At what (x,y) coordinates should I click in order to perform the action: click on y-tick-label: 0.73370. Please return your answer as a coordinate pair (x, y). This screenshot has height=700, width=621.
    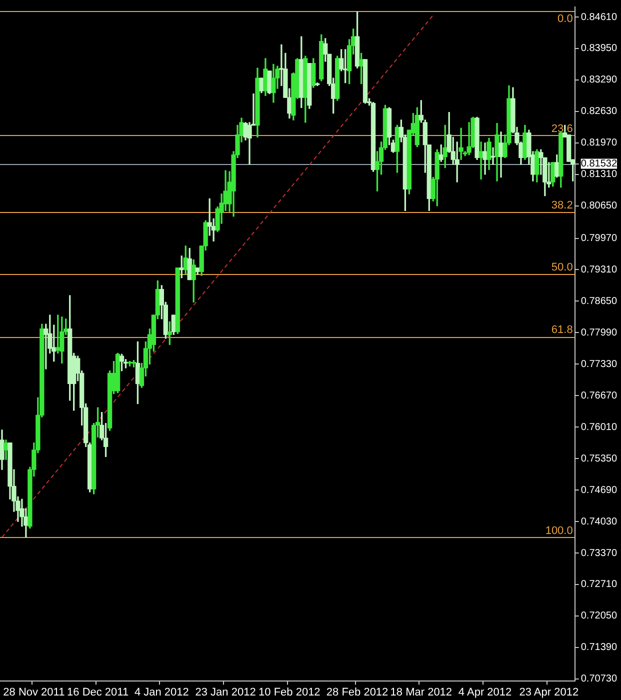
    Looking at the image, I should click on (599, 553).